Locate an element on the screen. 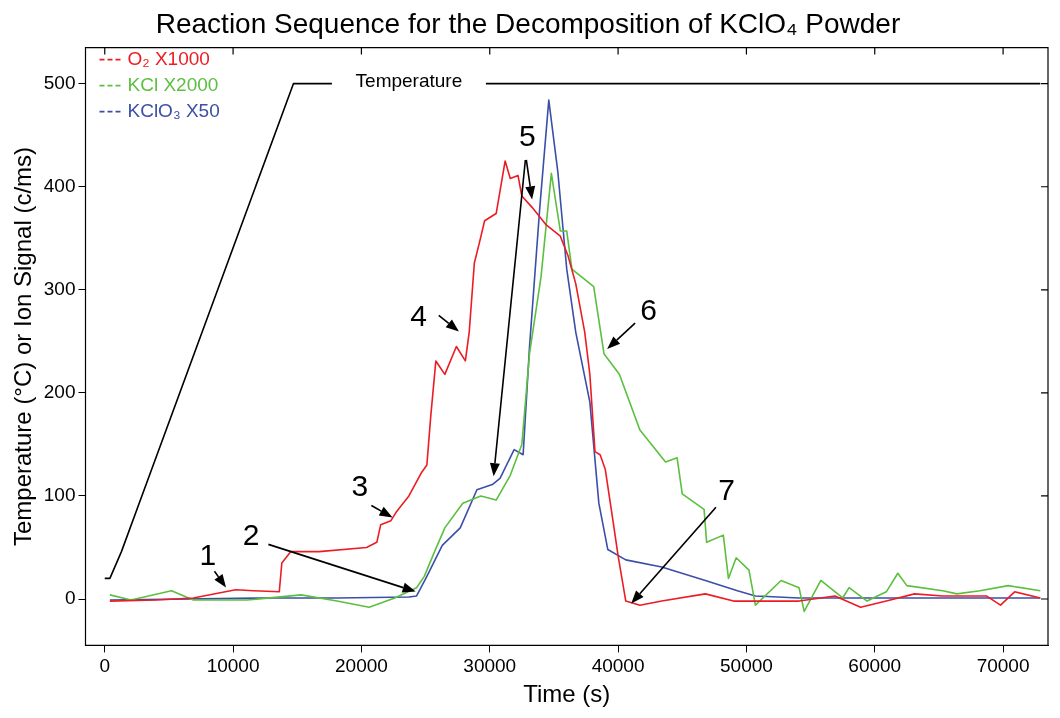 This screenshot has width=1060, height=718. y-tick-label: 200 is located at coordinates (59, 392).